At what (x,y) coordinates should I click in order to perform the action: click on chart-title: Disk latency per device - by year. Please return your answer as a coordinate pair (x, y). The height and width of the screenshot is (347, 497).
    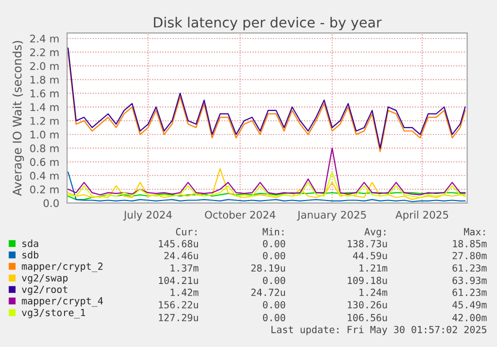
    Looking at the image, I should click on (268, 23).